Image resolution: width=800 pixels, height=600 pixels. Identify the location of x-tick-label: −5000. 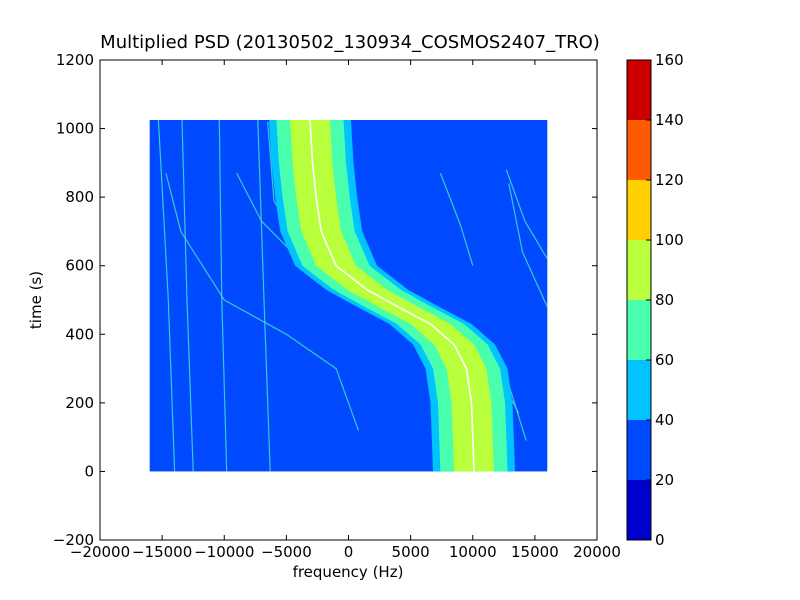
(286, 552).